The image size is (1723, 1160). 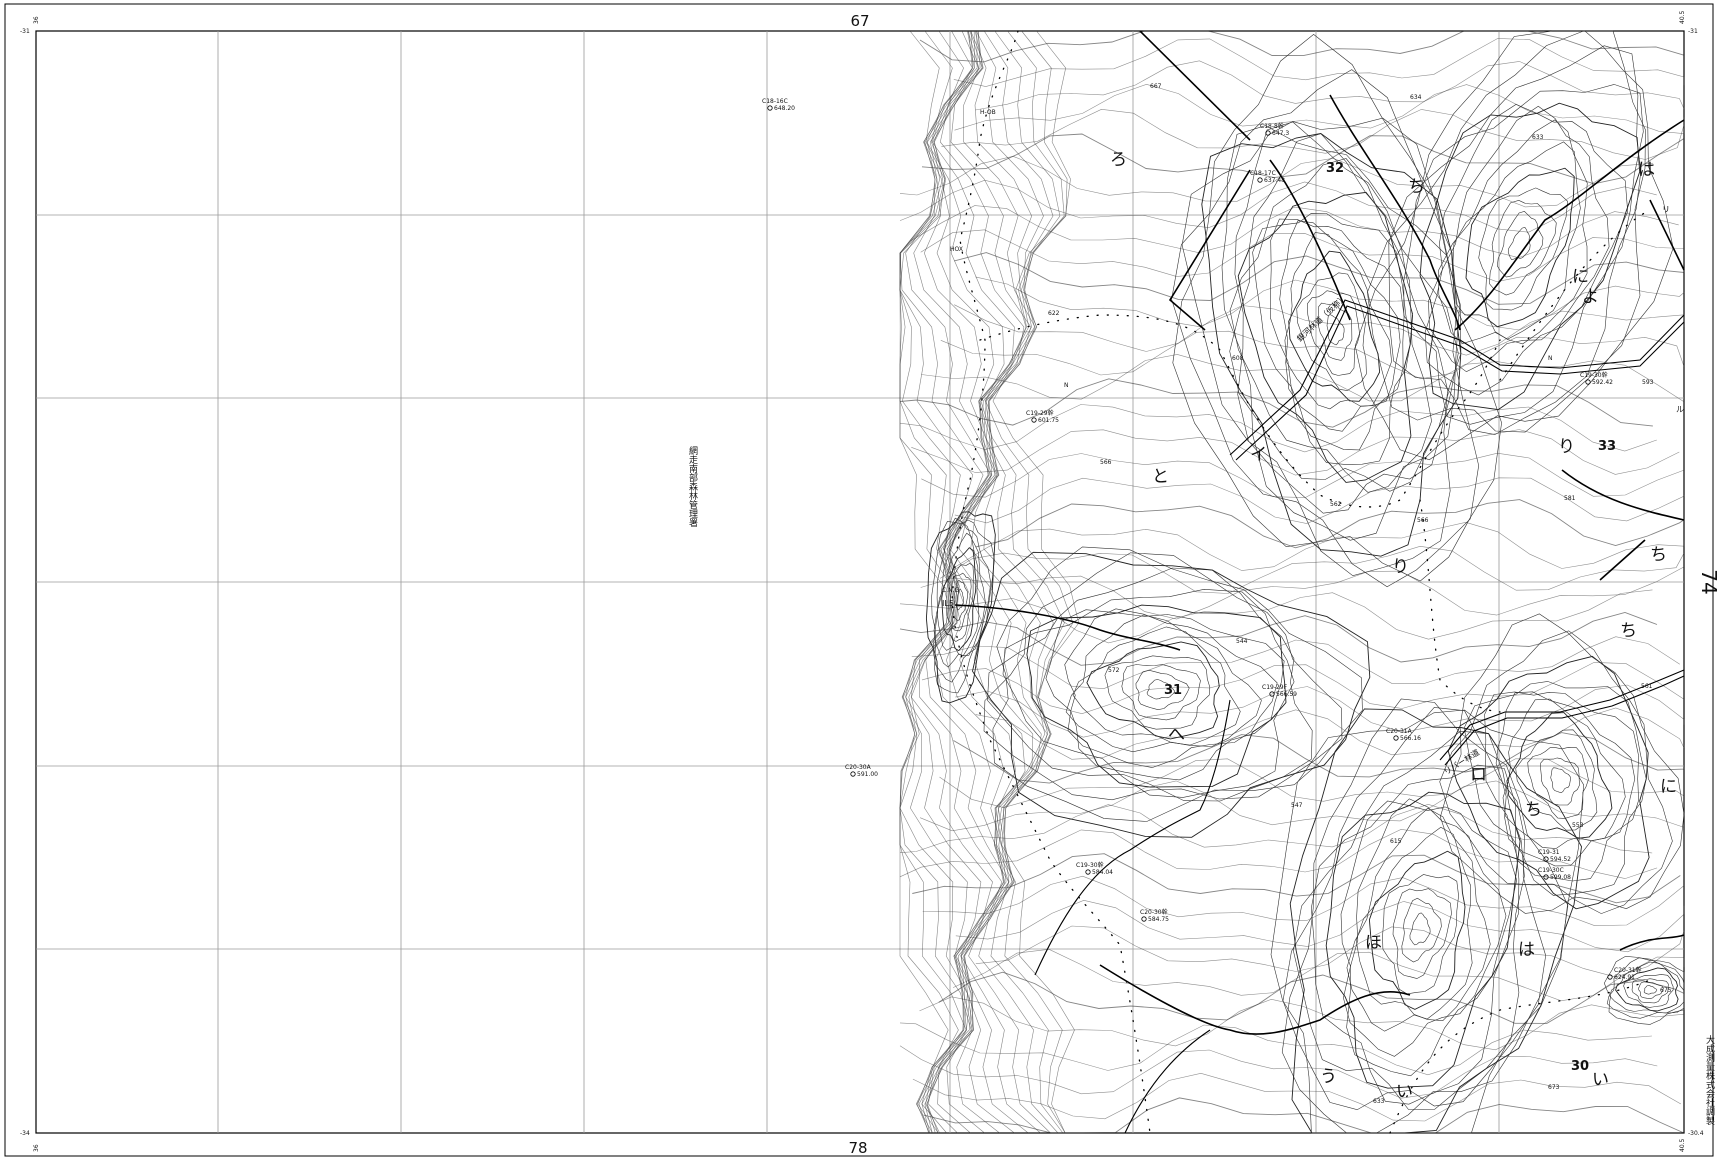 I want to click on benchmark: C19-31 594.52, so click(x=1554, y=856).